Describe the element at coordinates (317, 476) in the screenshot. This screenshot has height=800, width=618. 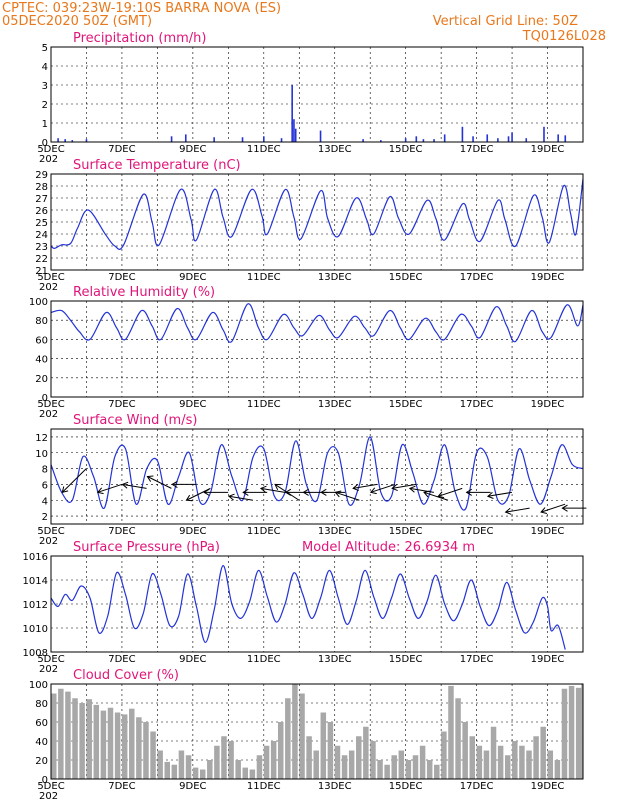
I see `surface-wind-frame` at that location.